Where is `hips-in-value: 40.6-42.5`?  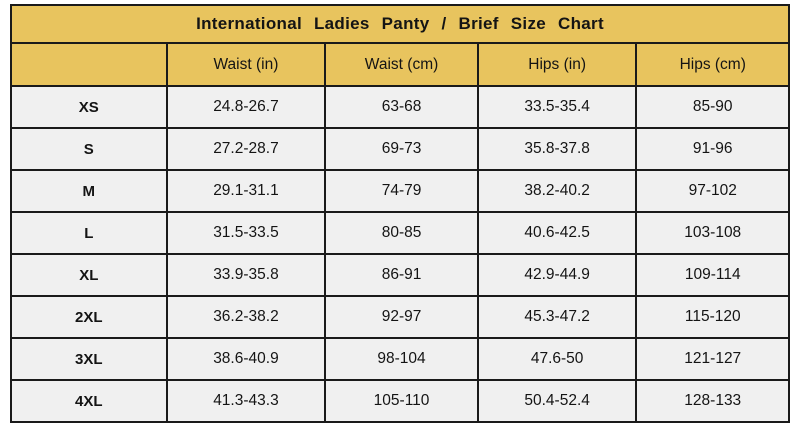 hips-in-value: 40.6-42.5 is located at coordinates (557, 233).